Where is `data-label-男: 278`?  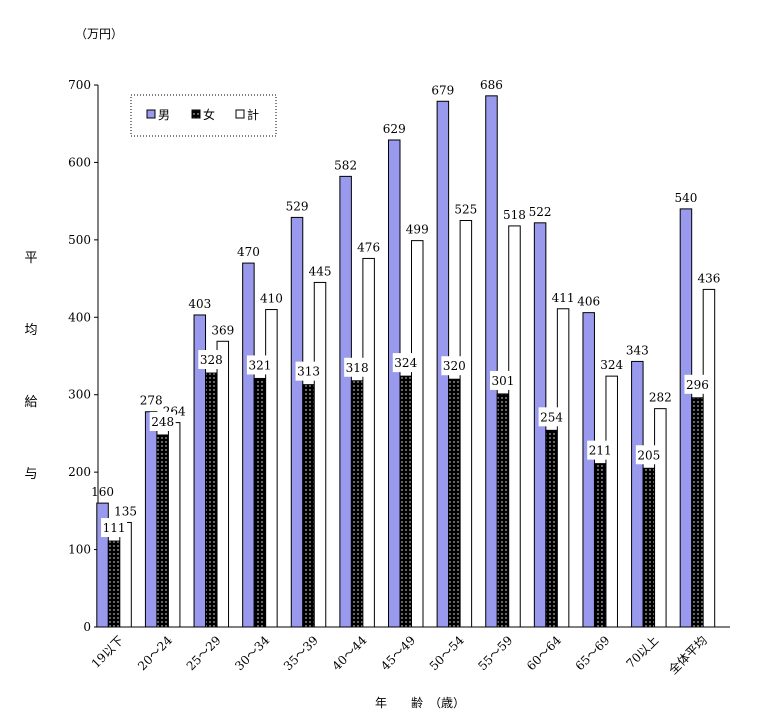 data-label-男: 278 is located at coordinates (151, 401).